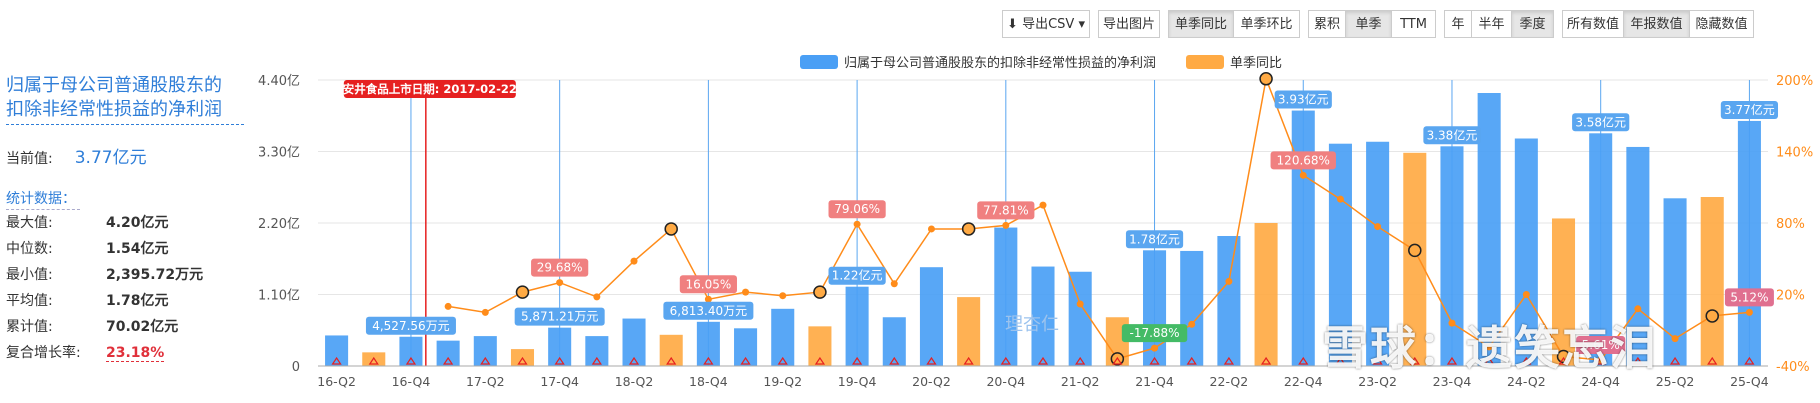  Describe the element at coordinates (708, 381) in the screenshot. I see `x-tick-label: 18-Q4` at that location.